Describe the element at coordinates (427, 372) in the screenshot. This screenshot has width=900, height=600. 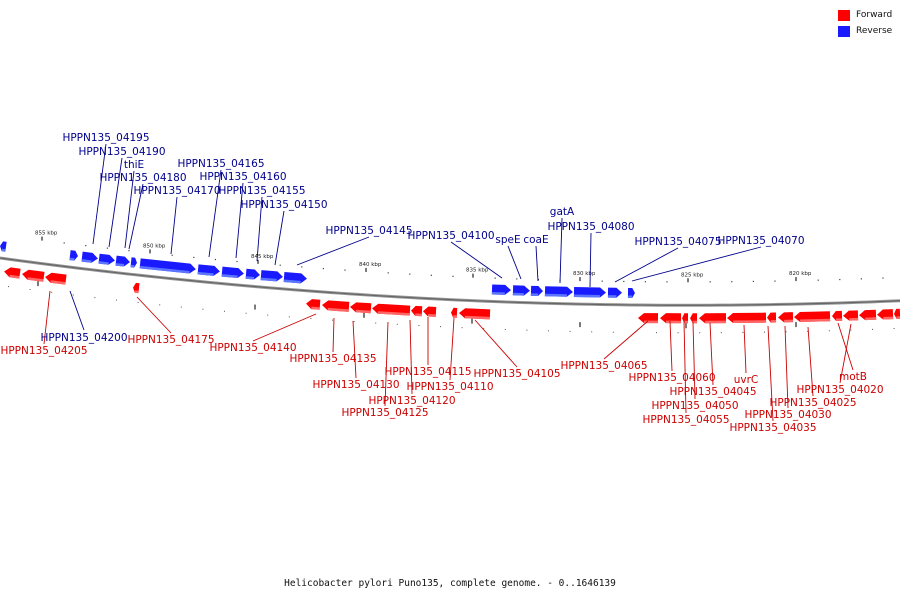
I see `gene-label: HPPN135_04115` at that location.